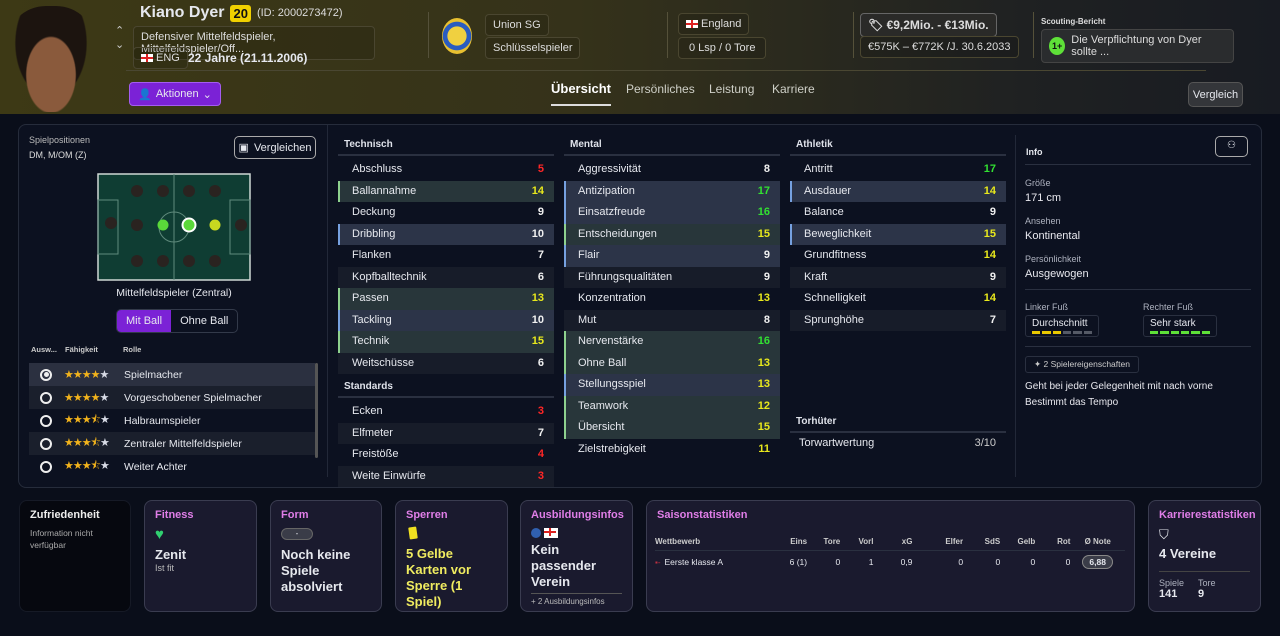 The width and height of the screenshot is (1280, 636). Describe the element at coordinates (898, 277) in the screenshot. I see `attribute-row: Kraft 9` at that location.